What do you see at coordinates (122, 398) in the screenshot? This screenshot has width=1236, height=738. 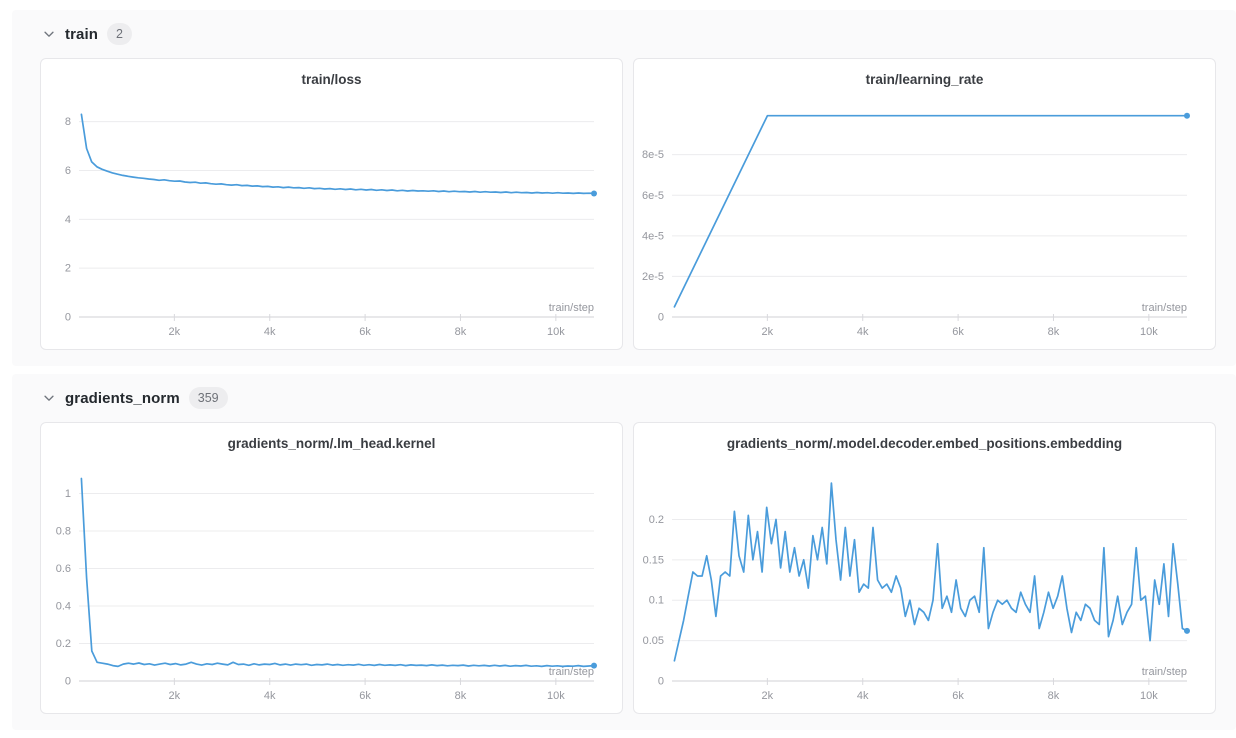 I see `section-title: gradients_norm` at bounding box center [122, 398].